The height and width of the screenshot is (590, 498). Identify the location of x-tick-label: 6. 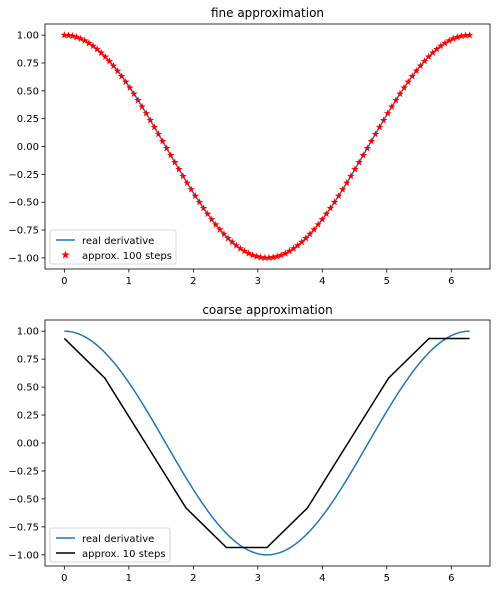
(451, 578).